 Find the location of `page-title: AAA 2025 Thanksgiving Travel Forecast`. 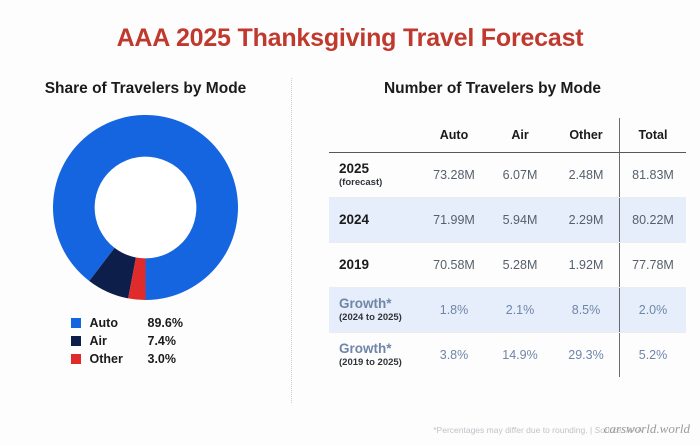

page-title: AAA 2025 Thanksgiving Travel Forecast is located at coordinates (350, 38).